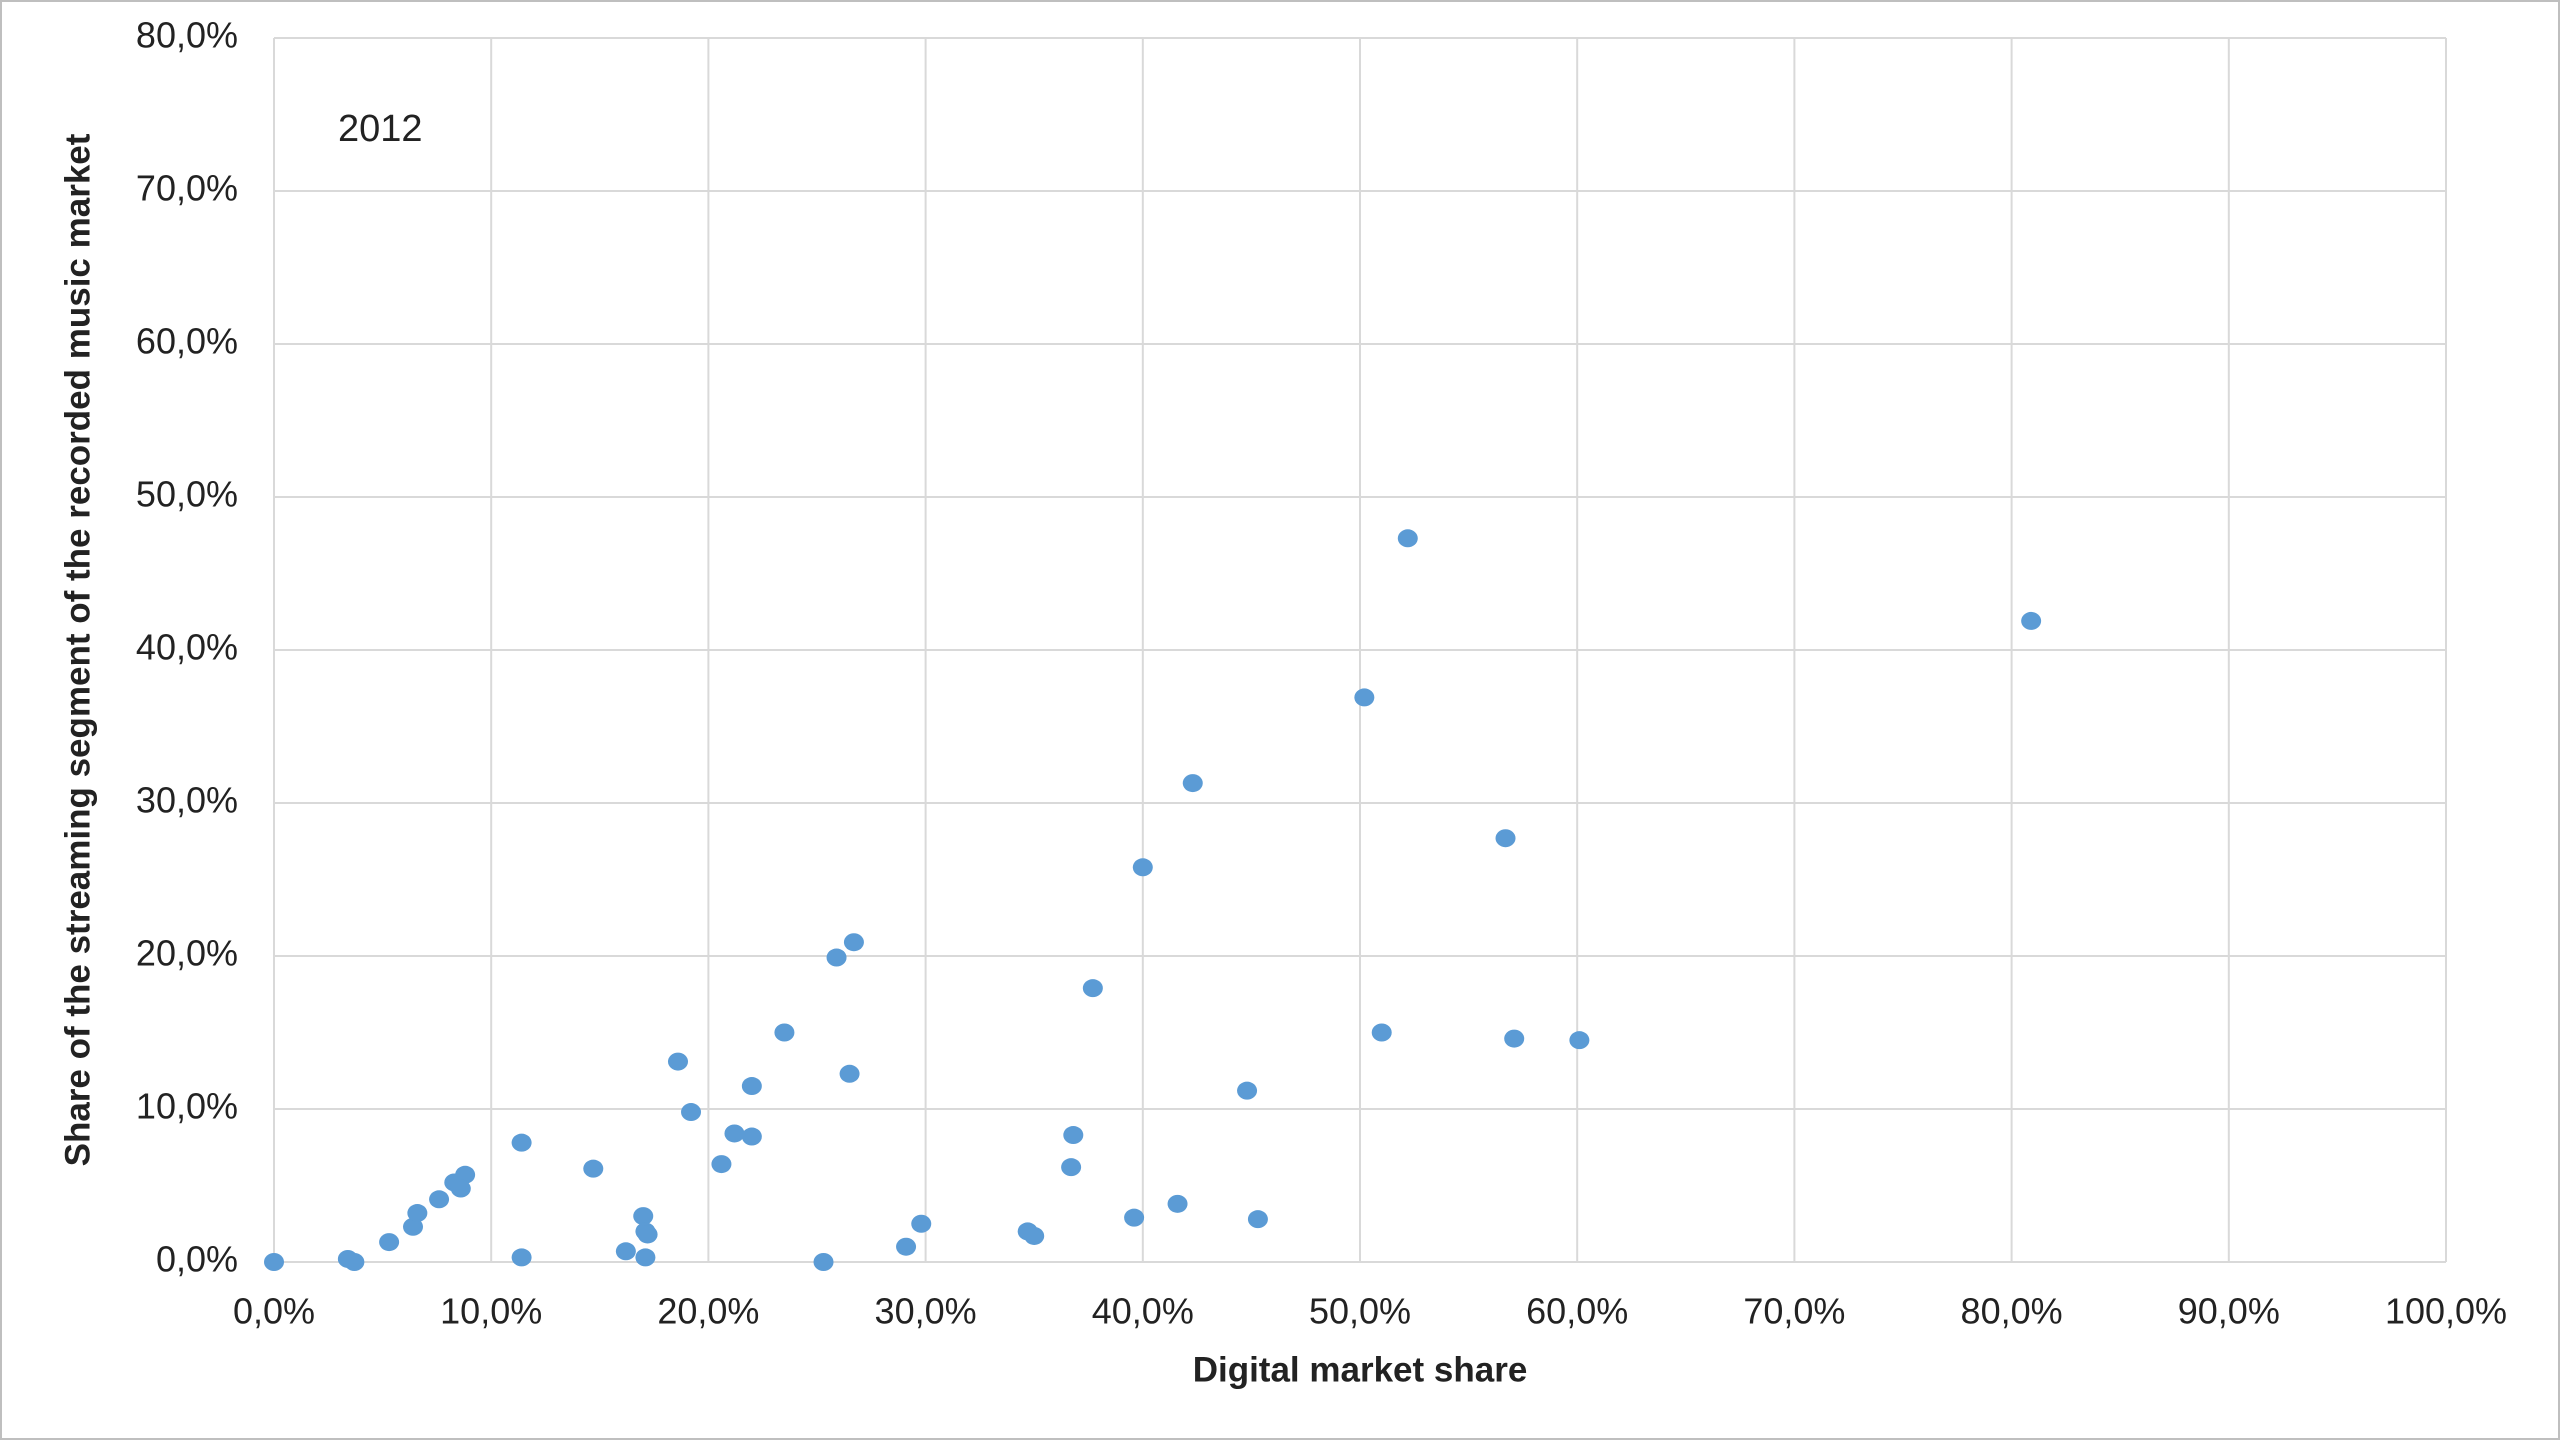 This screenshot has height=1440, width=2560. Describe the element at coordinates (2229, 1311) in the screenshot. I see `x-tick-label: 90,0%` at that location.